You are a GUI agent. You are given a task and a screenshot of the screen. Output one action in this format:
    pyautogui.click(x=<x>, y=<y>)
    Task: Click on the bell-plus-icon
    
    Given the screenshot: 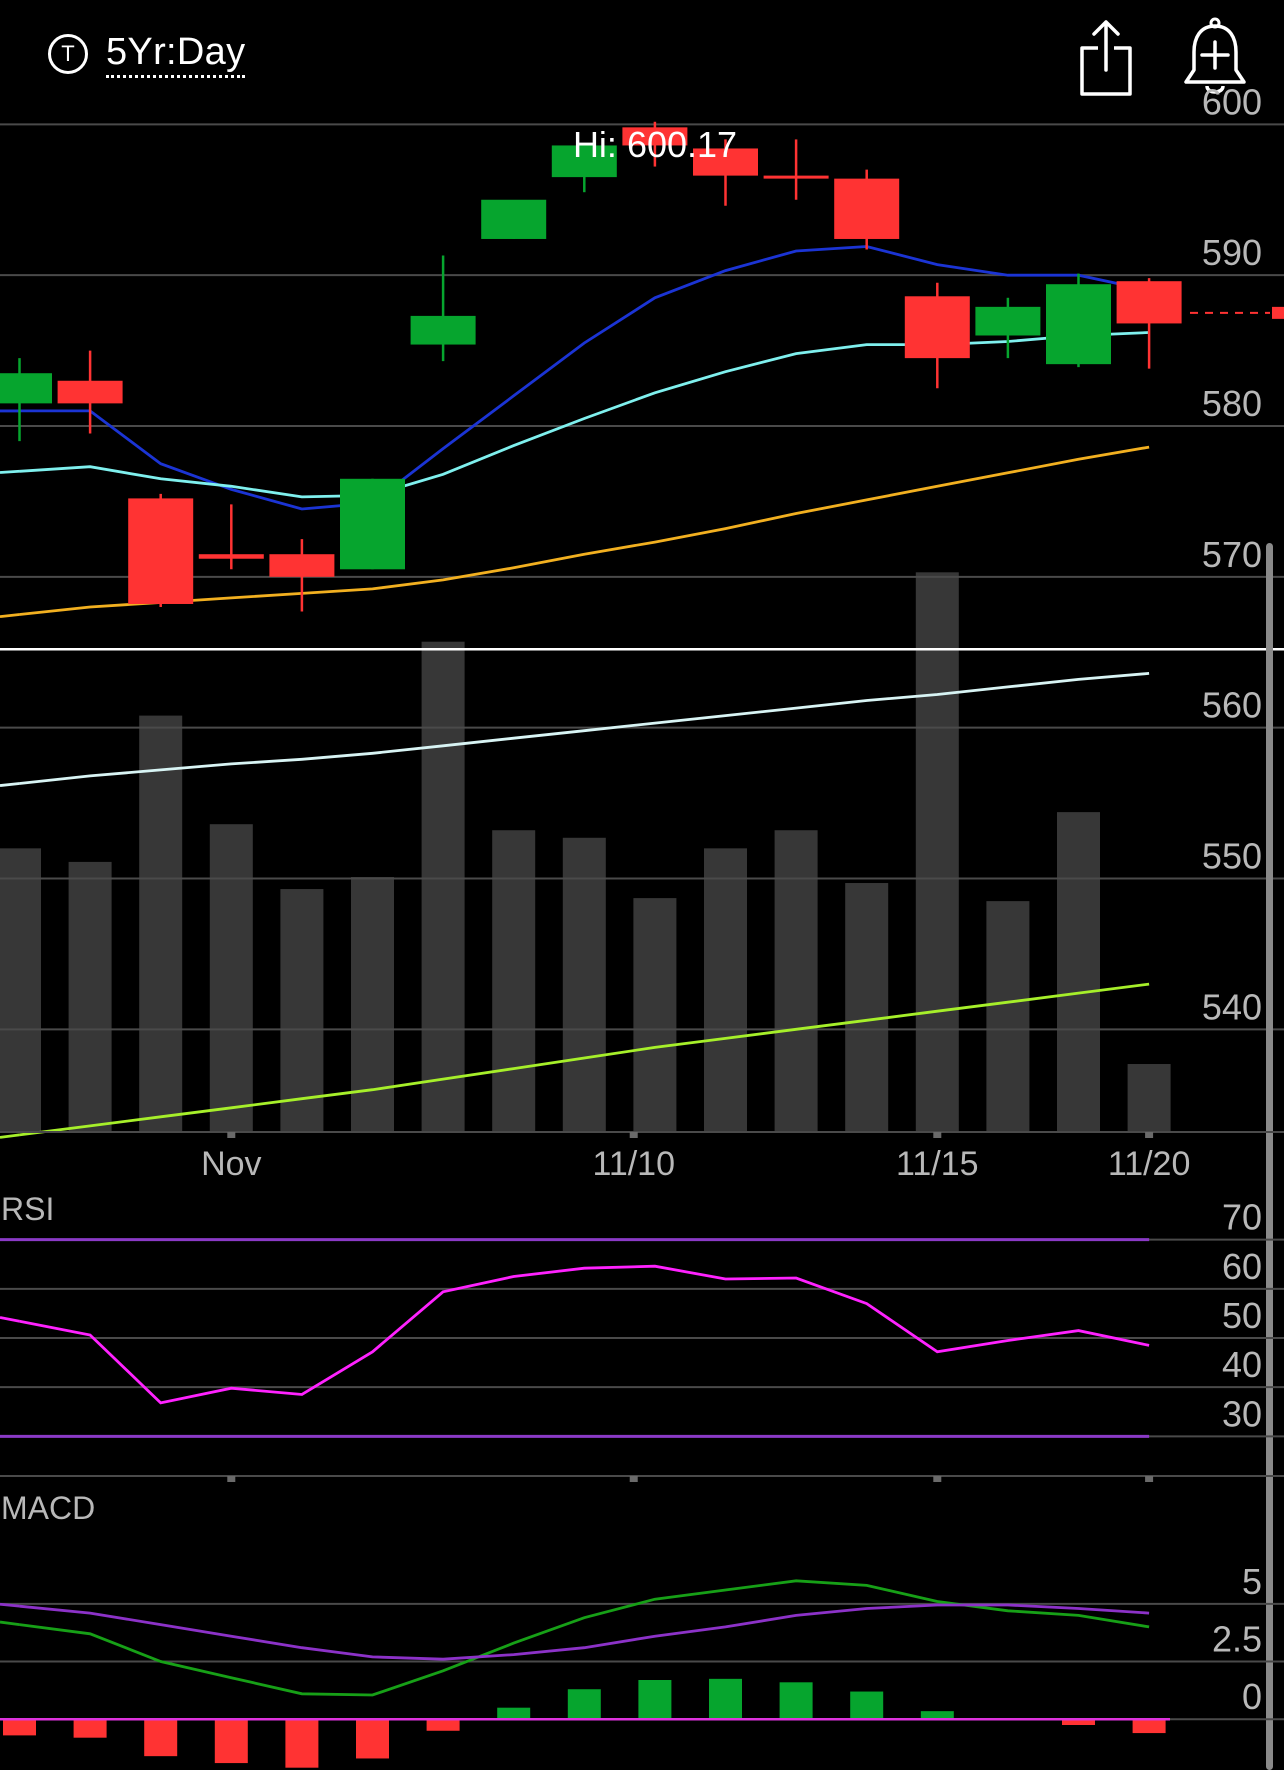 What is the action you would take?
    pyautogui.click(x=1215, y=58)
    